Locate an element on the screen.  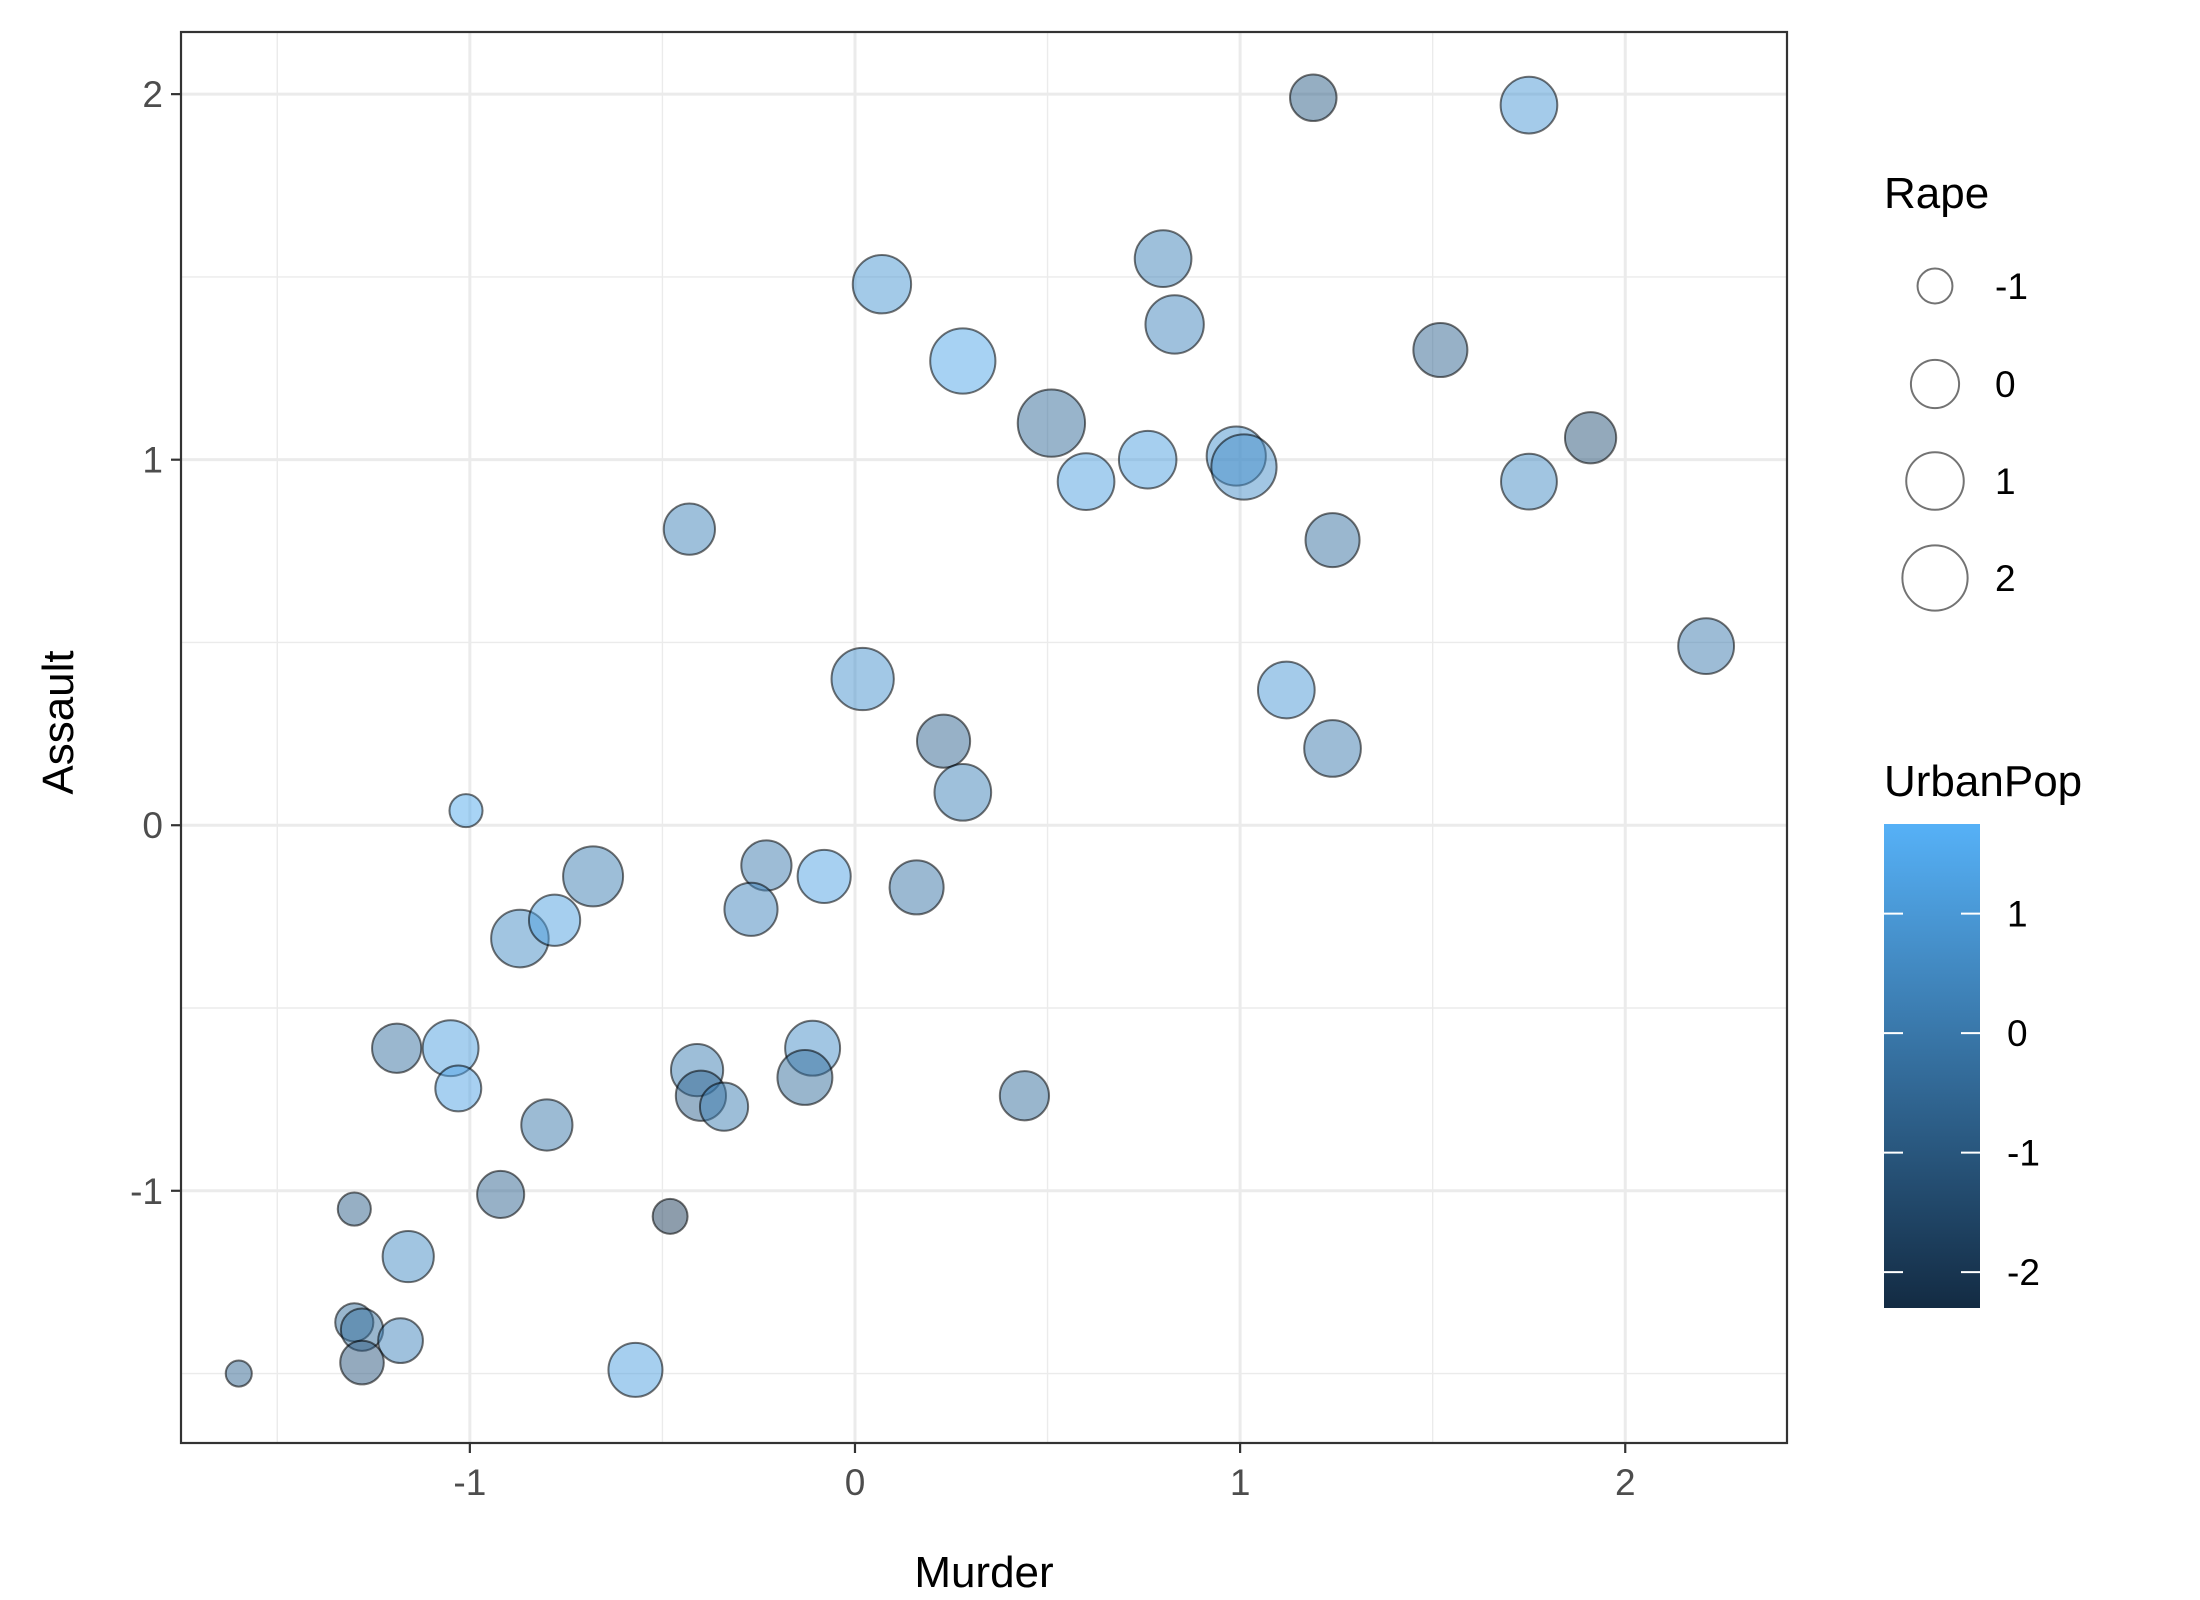
y-axis: -1 0 1 2 is located at coordinates (155, 643).